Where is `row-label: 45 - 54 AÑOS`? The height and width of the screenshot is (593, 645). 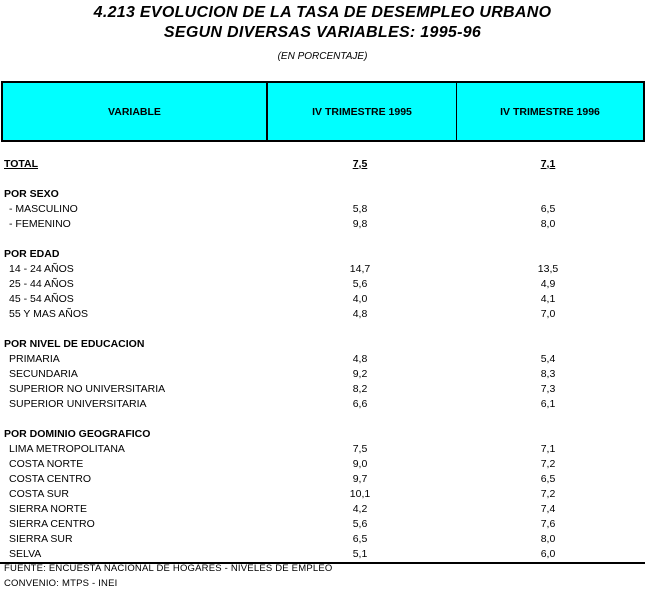
row-label: 45 - 54 AÑOS is located at coordinates (41, 299).